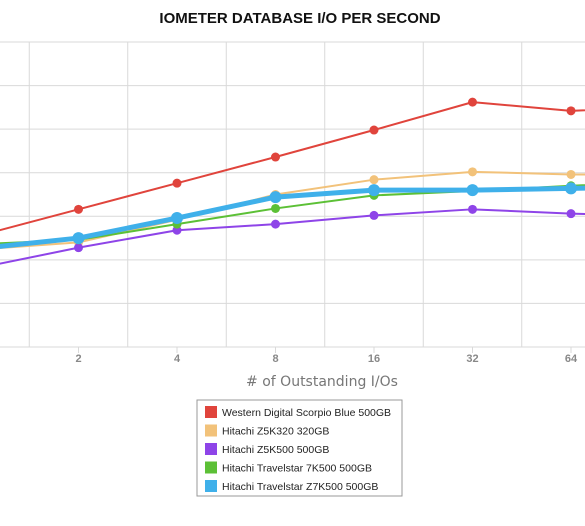 The height and width of the screenshot is (526, 585). I want to click on legend-box, so click(299, 448).